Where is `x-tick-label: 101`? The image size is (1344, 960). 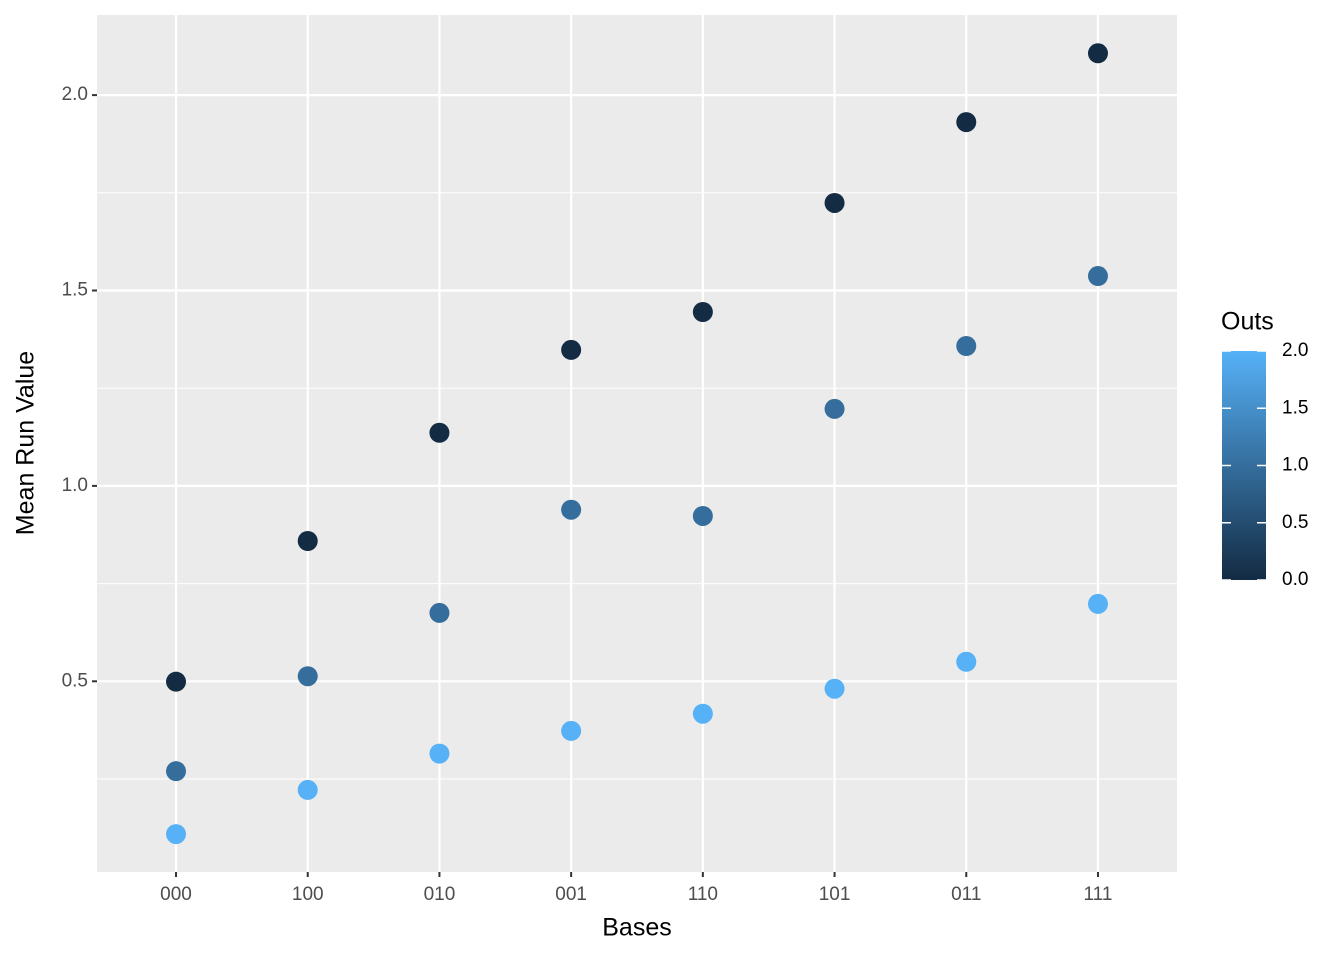
x-tick-label: 101 is located at coordinates (835, 894).